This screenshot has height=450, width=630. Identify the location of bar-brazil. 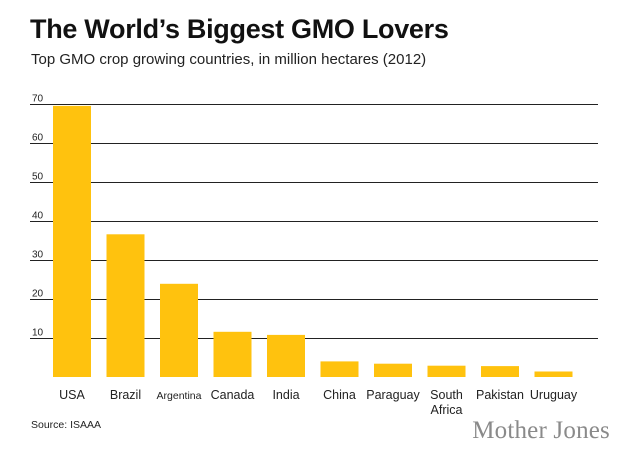
(125, 305).